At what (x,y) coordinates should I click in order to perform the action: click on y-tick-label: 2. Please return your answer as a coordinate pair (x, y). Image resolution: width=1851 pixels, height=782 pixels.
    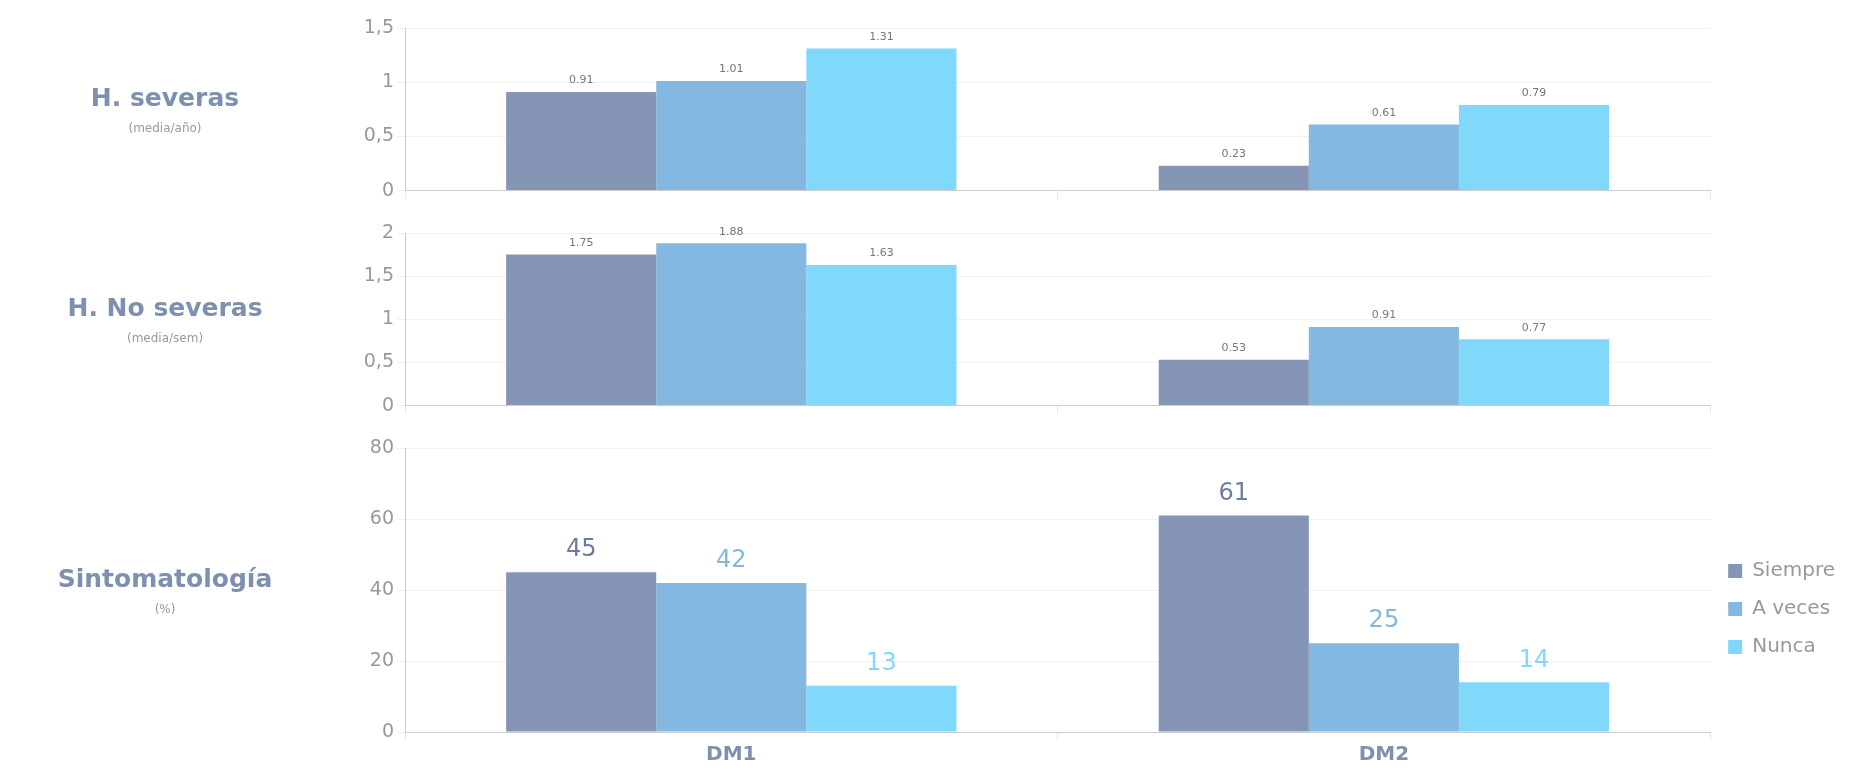
    Looking at the image, I should click on (387, 230).